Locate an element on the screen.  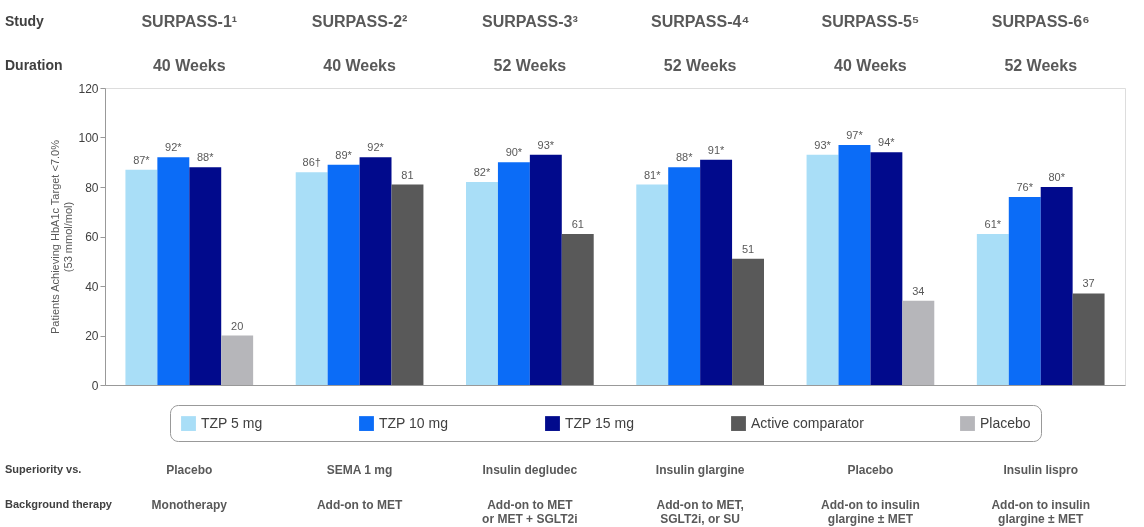
data-label: 20 is located at coordinates (237, 325).